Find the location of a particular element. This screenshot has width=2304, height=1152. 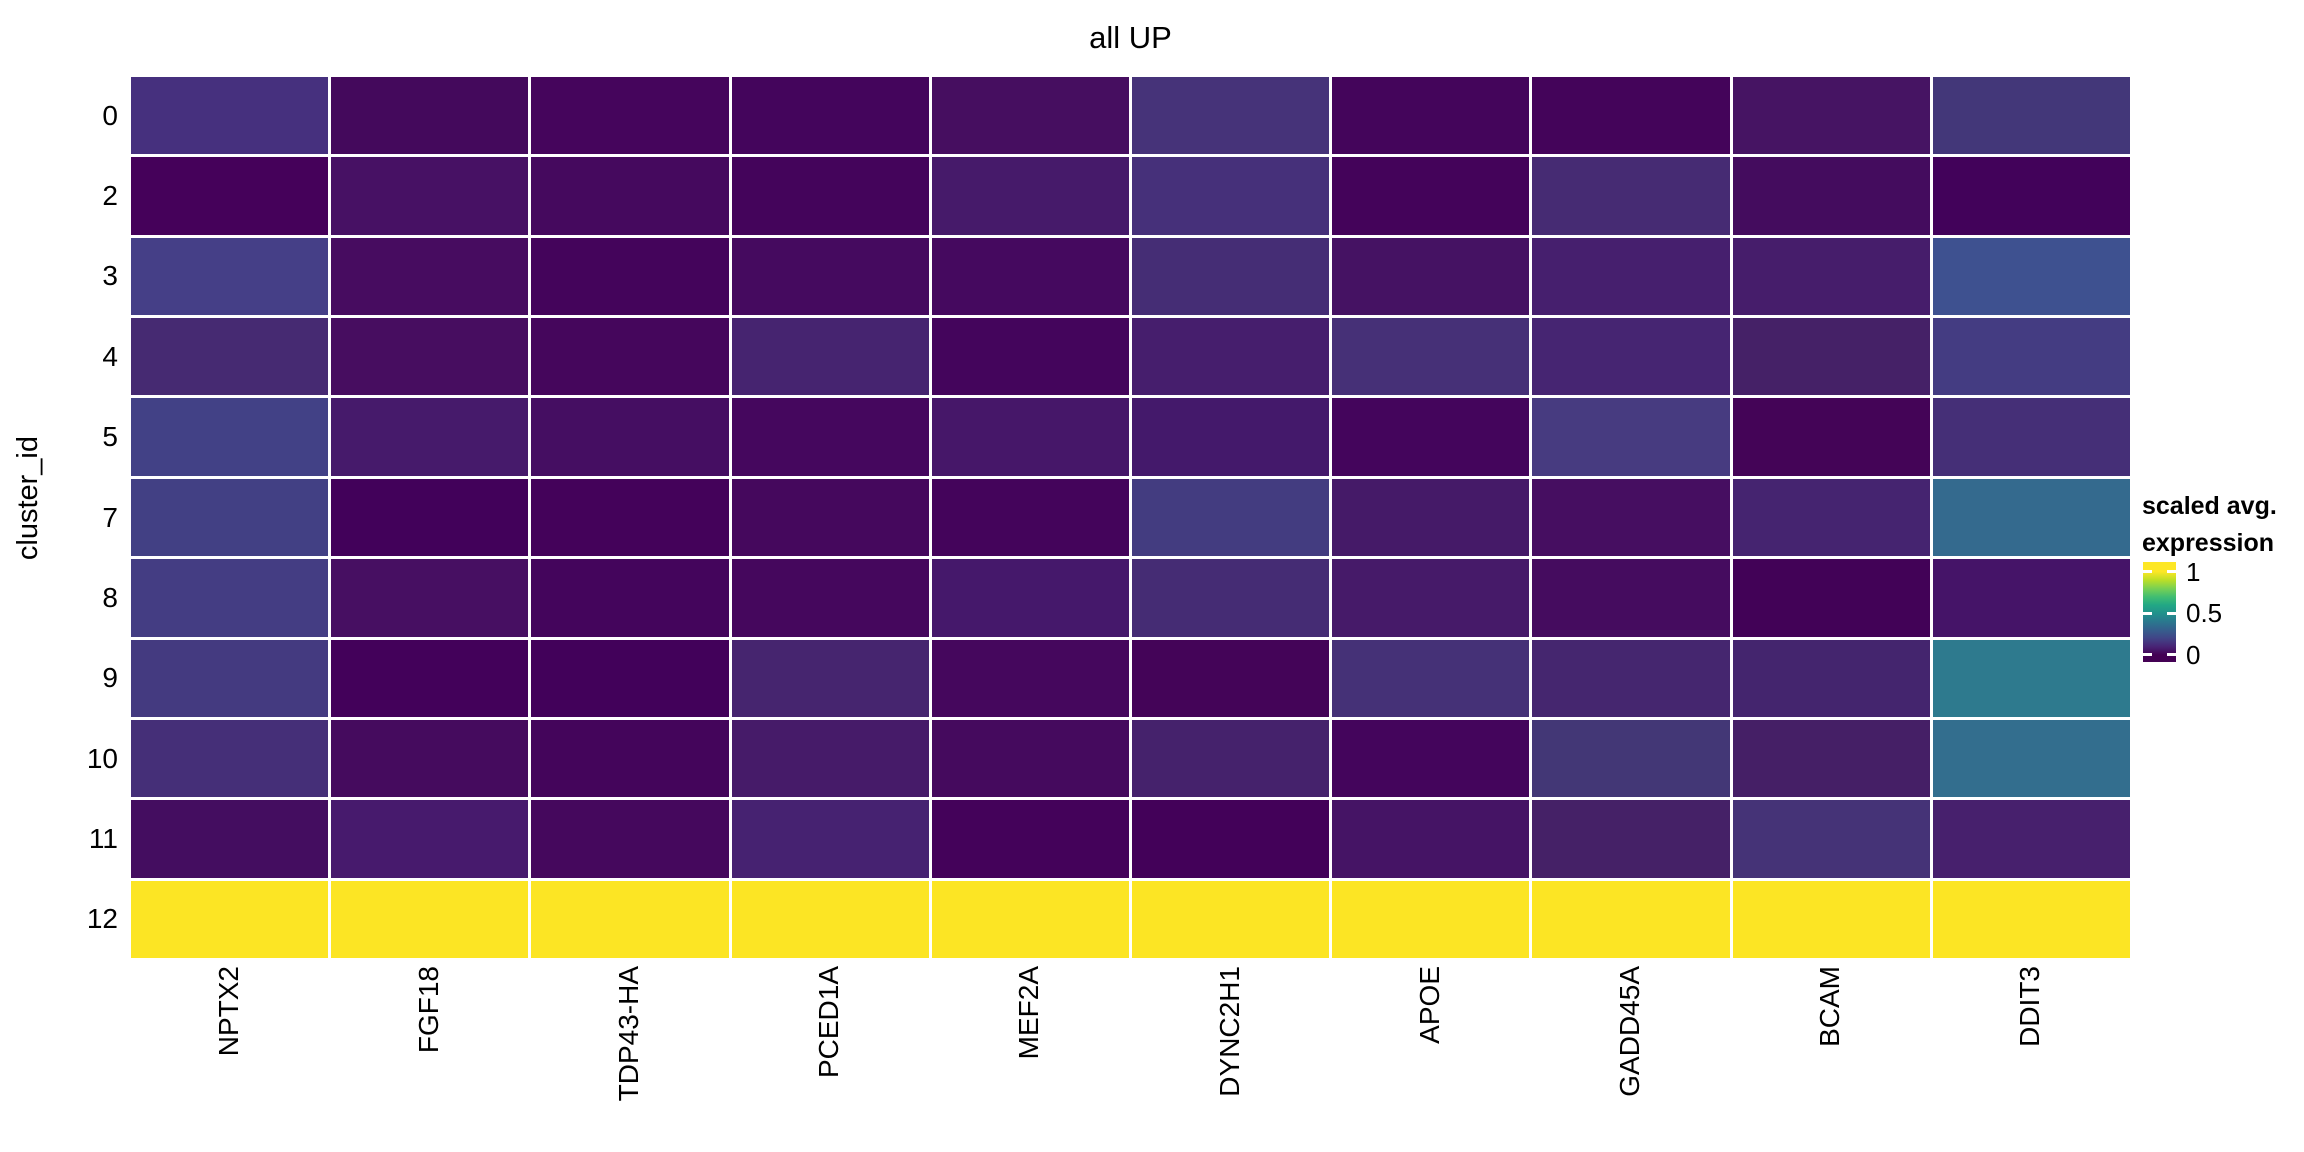

y-tick-label: 2 is located at coordinates (110, 196).